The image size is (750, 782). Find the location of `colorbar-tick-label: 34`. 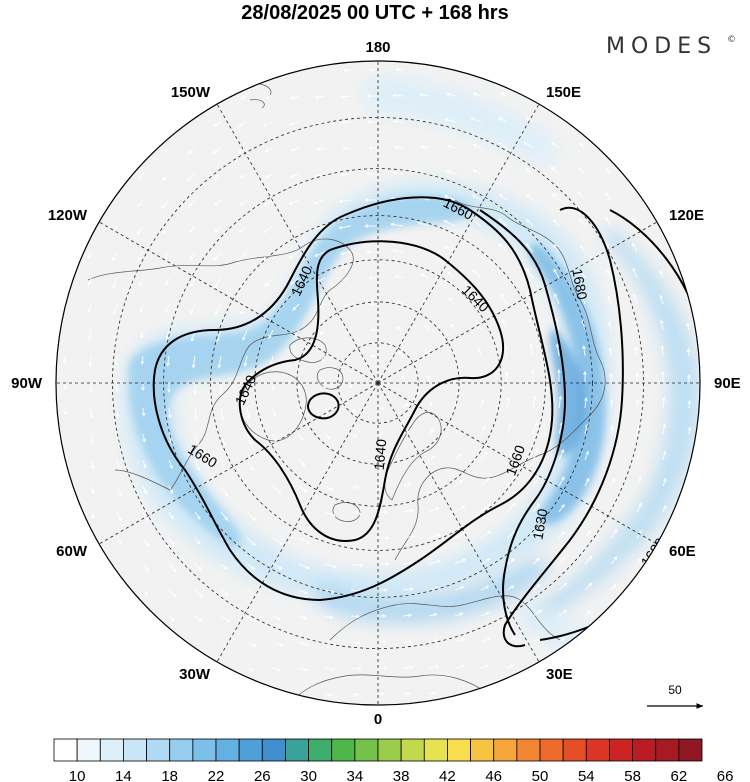

colorbar-tick-label: 34 is located at coordinates (355, 775).